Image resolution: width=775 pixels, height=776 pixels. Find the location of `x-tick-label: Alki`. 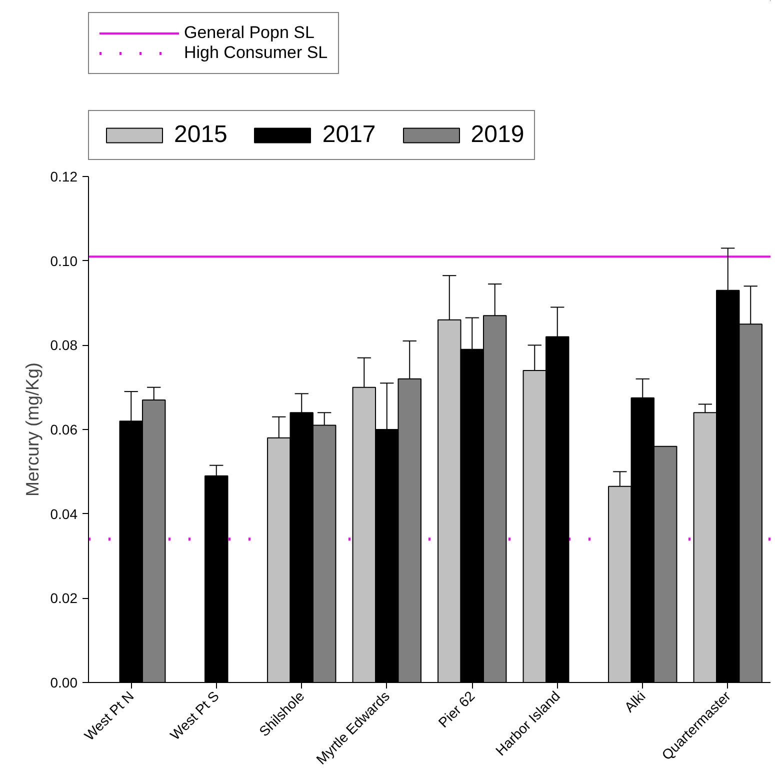

x-tick-label: Alki is located at coordinates (634, 702).